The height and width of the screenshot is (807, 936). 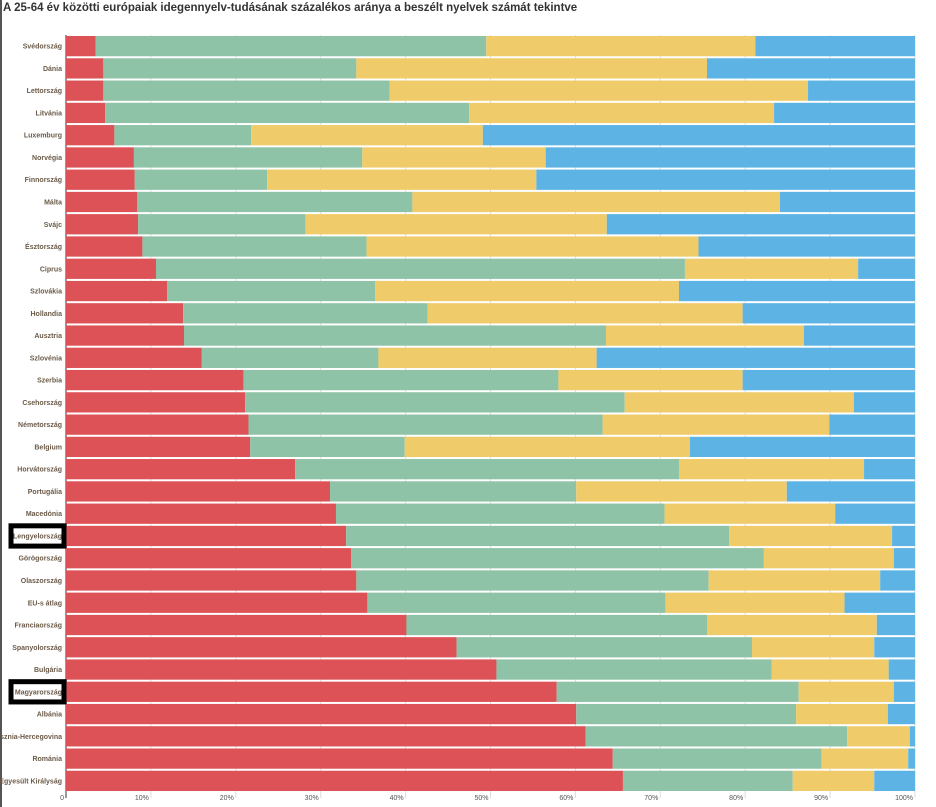 What do you see at coordinates (43, 246) in the screenshot?
I see `category-label: Észtország` at bounding box center [43, 246].